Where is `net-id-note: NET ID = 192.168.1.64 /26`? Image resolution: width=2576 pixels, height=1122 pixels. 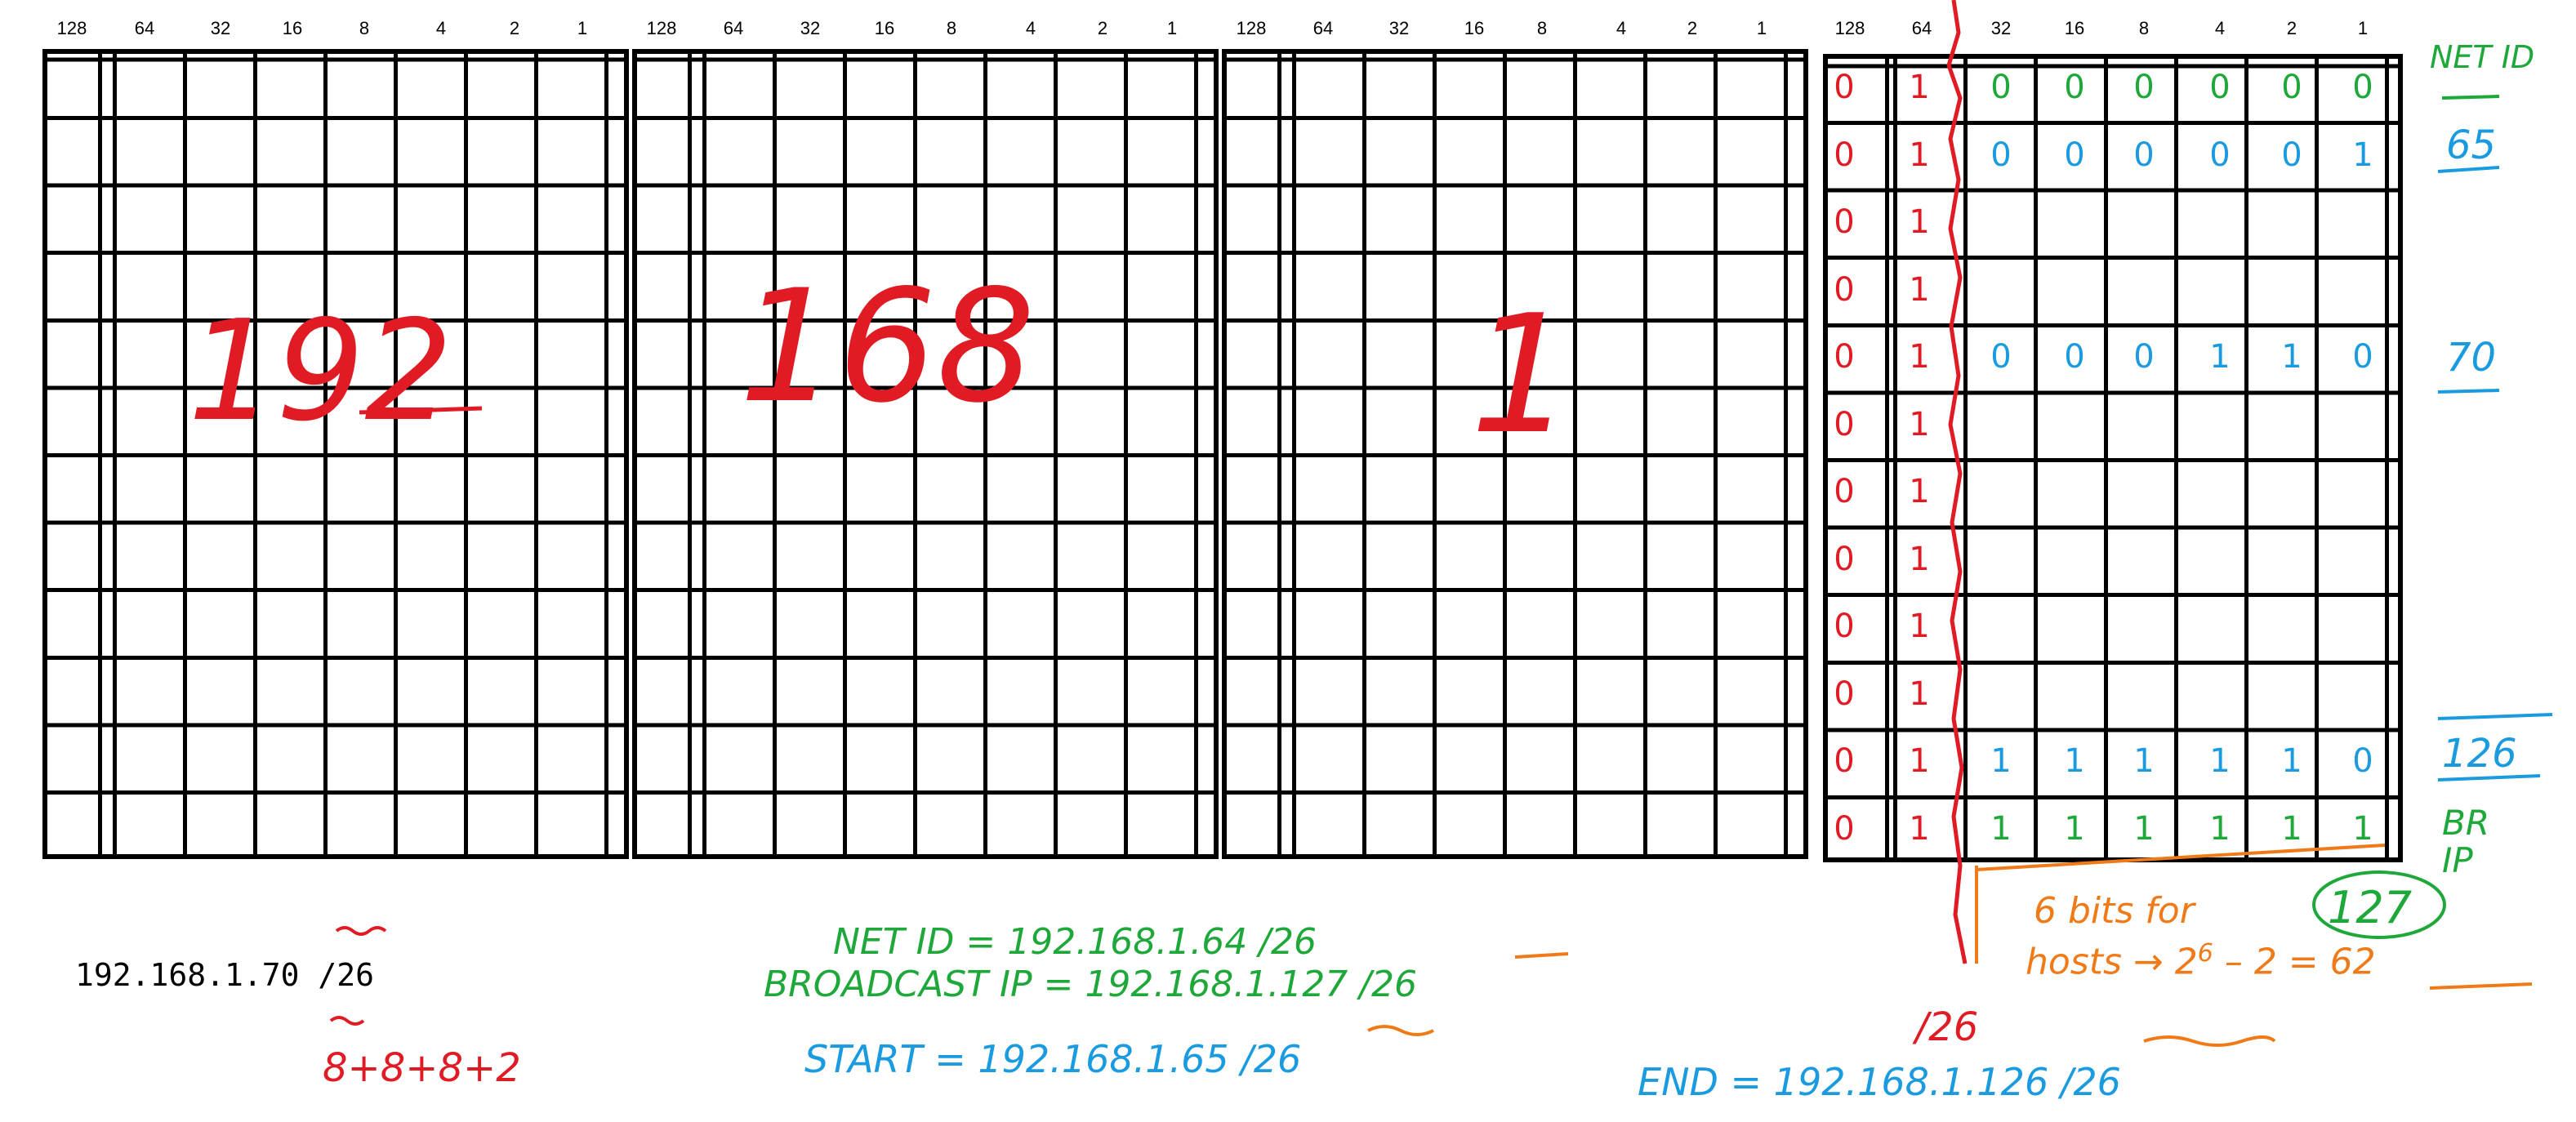
net-id-note: NET ID = 192.168.1.64 /26 is located at coordinates (1075, 942).